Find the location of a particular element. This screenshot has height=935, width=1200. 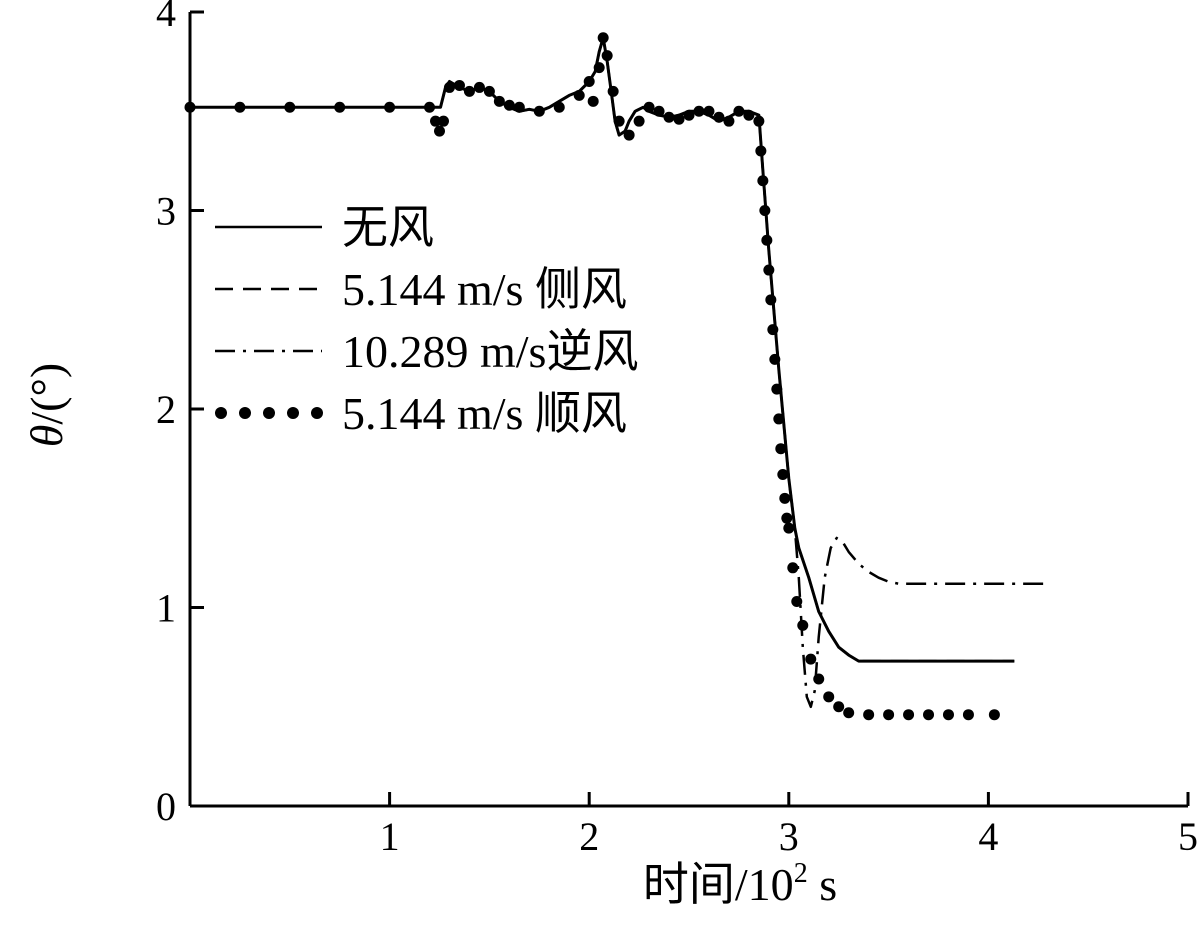

y-tick-label: 1 is located at coordinates (166, 608).